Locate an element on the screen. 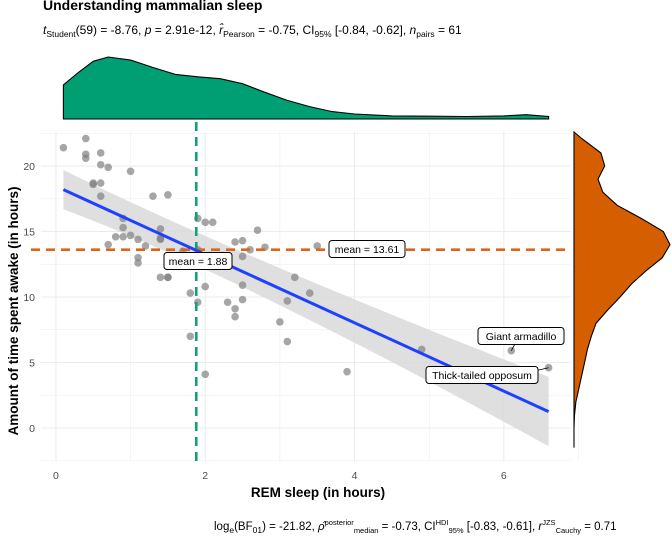 The width and height of the screenshot is (672, 547). label-giant-armadillo: Giant armadillo is located at coordinates (521, 339).